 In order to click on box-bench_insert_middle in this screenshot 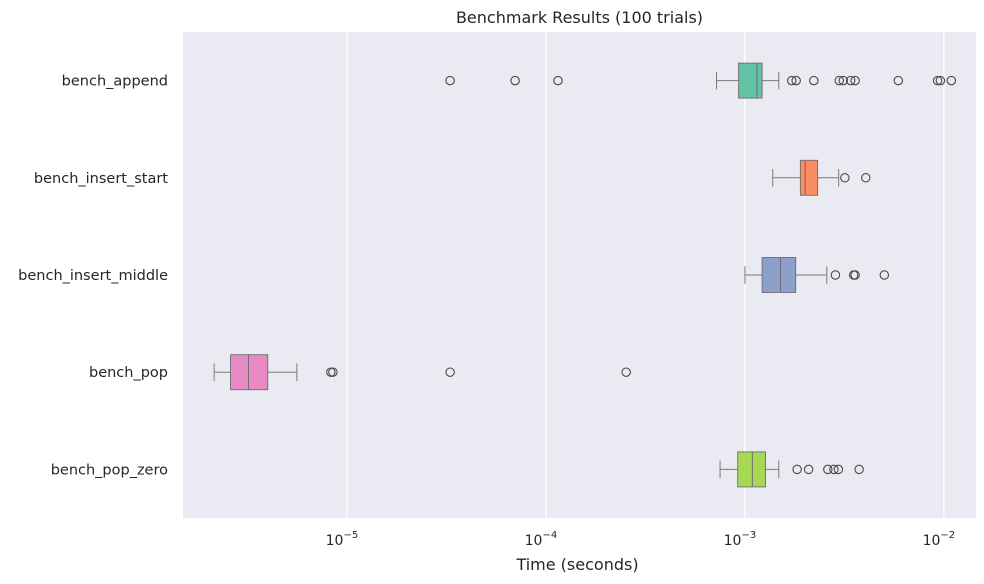, I will do `click(817, 275)`.